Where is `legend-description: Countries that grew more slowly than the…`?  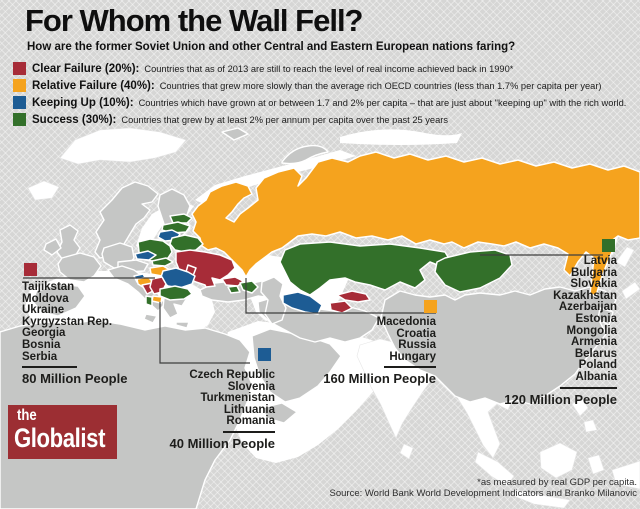 legend-description: Countries that grew more slowly than the… is located at coordinates (380, 85).